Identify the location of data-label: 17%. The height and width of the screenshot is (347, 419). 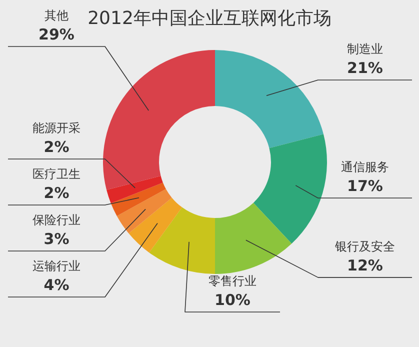
(365, 186).